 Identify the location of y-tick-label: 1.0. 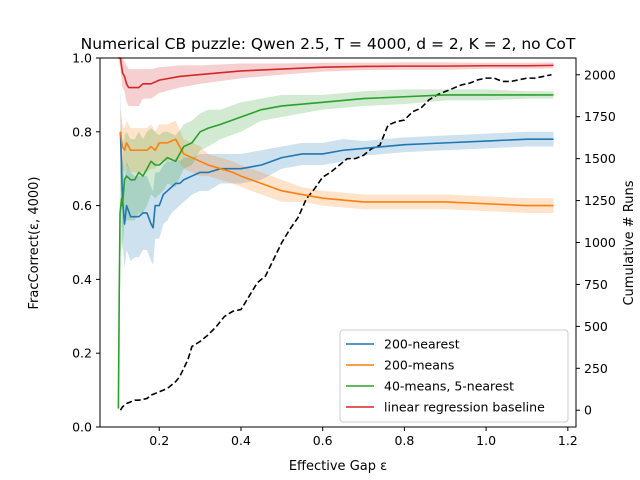
(82, 58).